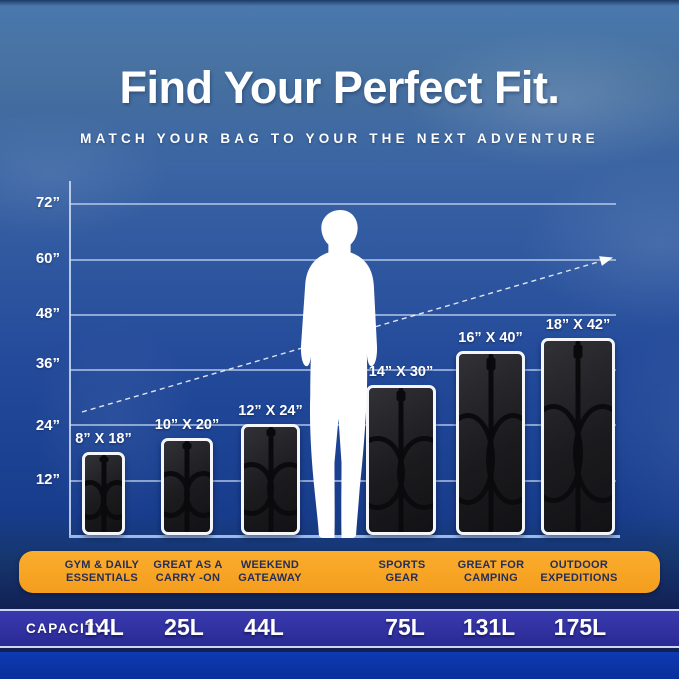 The image size is (679, 679). Describe the element at coordinates (104, 627) in the screenshot. I see `capacity-value-14l: 14L` at that location.